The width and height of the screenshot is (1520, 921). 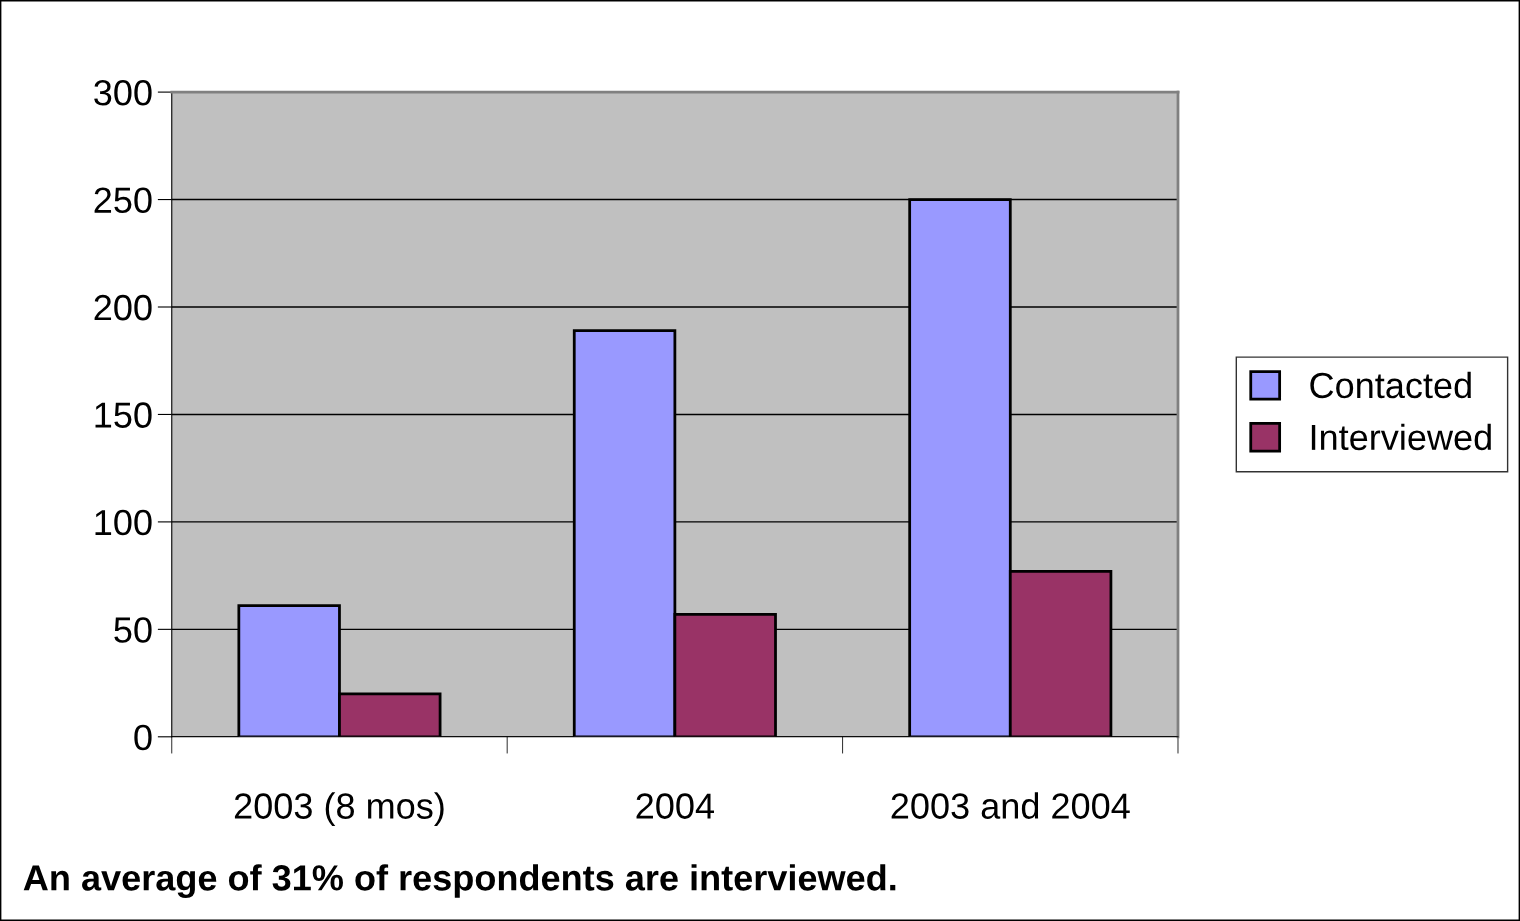 I want to click on x-tick-label: 2003 (8 mos), so click(x=339, y=809).